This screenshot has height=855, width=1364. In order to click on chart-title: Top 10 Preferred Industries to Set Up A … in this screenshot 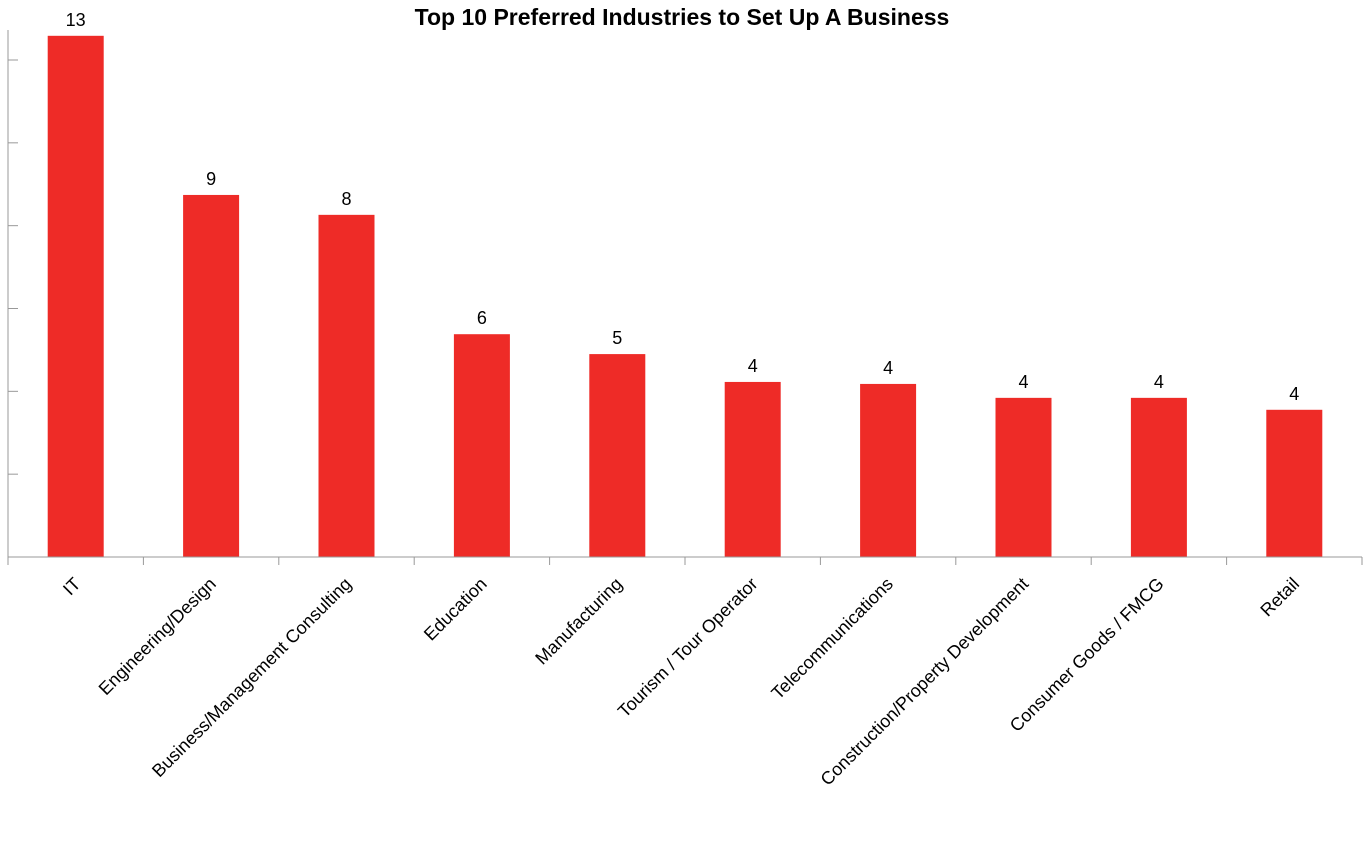, I will do `click(682, 17)`.